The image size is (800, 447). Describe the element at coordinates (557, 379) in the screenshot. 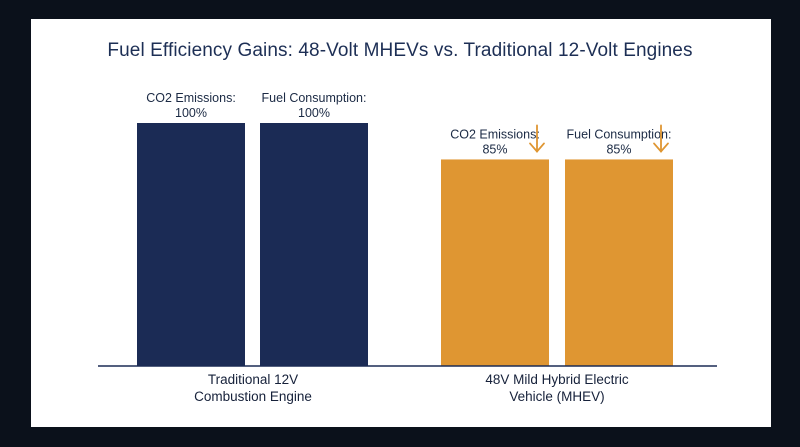

I see `category-label: 48V Mild Hybrid Electric` at that location.